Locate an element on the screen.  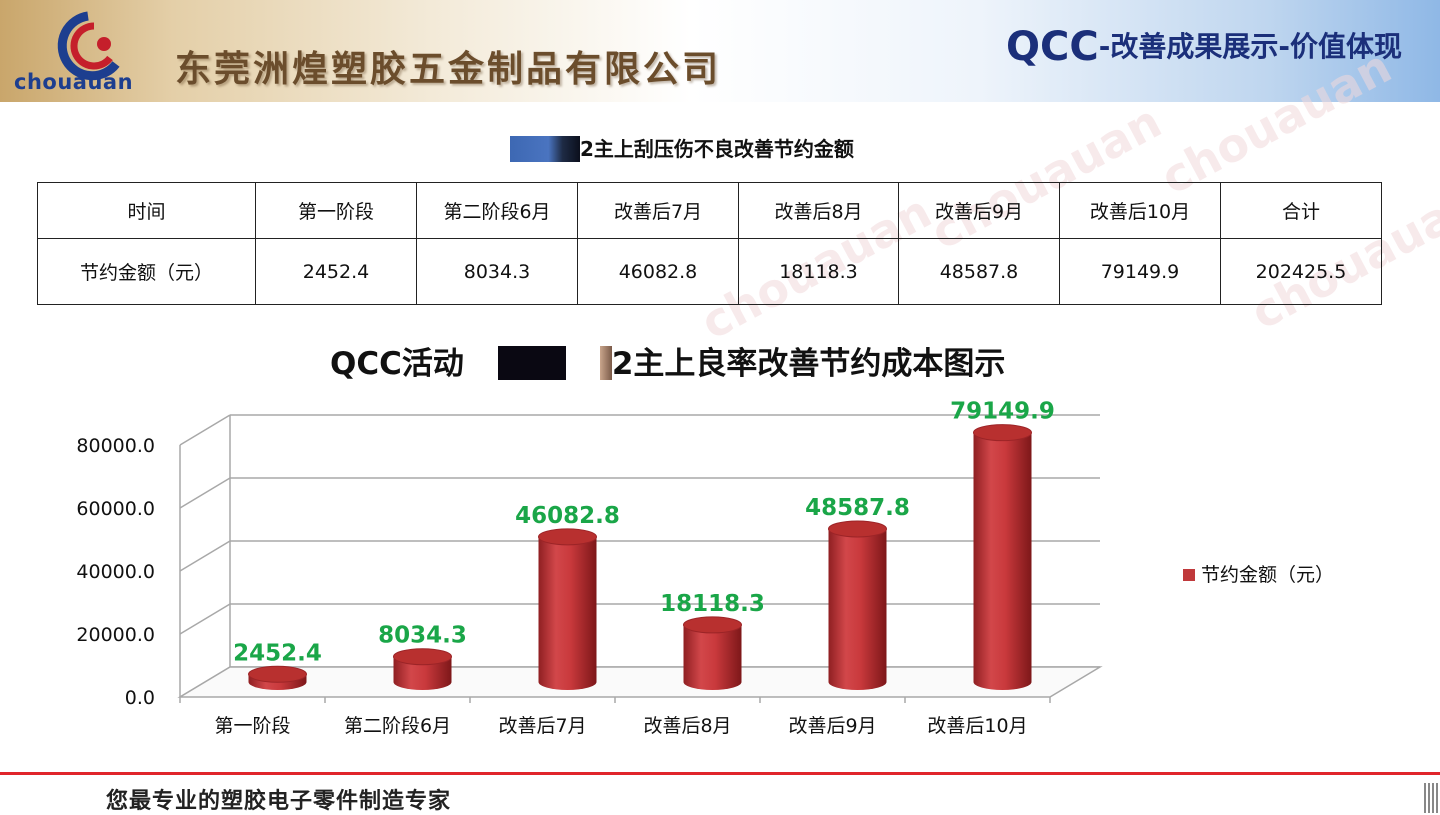
y-tick-label: 60000.0 is located at coordinates (115, 509).